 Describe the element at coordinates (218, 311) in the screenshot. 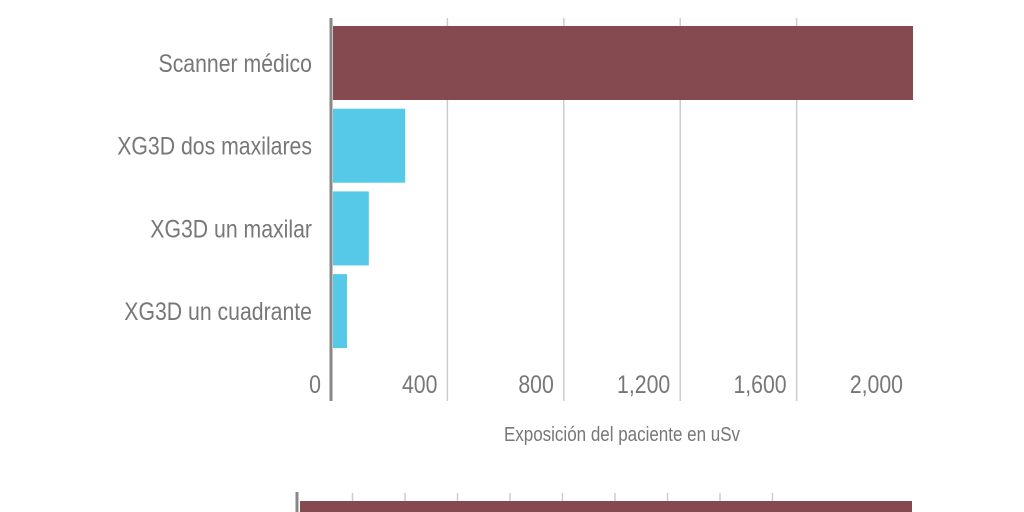

I see `category-label: XG3D un cuadrante` at that location.